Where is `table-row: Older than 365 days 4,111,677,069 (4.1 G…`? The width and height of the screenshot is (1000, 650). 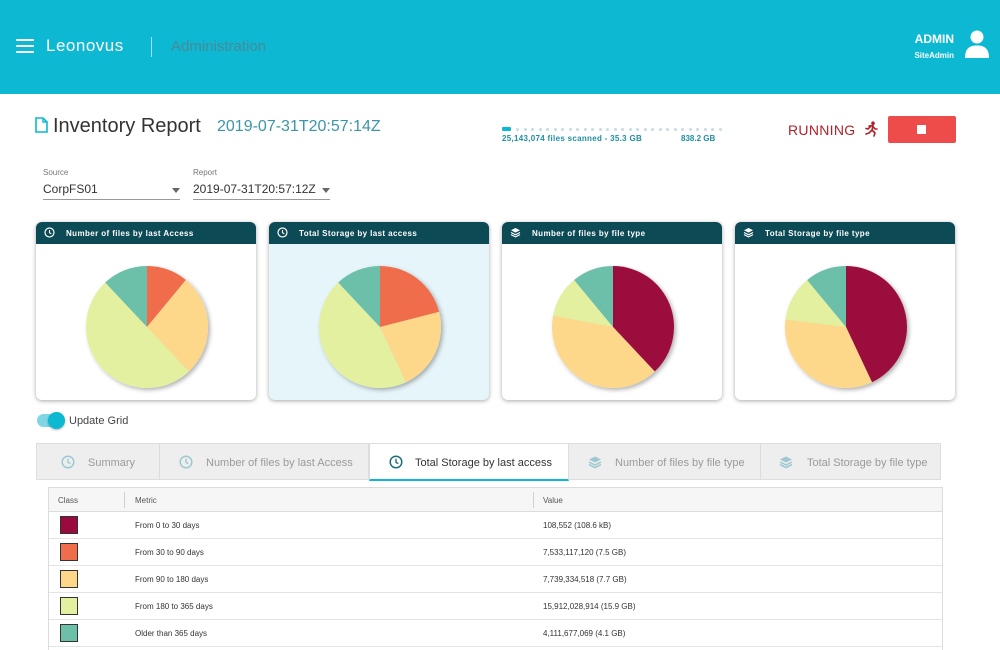
table-row: Older than 365 days 4,111,677,069 (4.1 G… is located at coordinates (495, 633).